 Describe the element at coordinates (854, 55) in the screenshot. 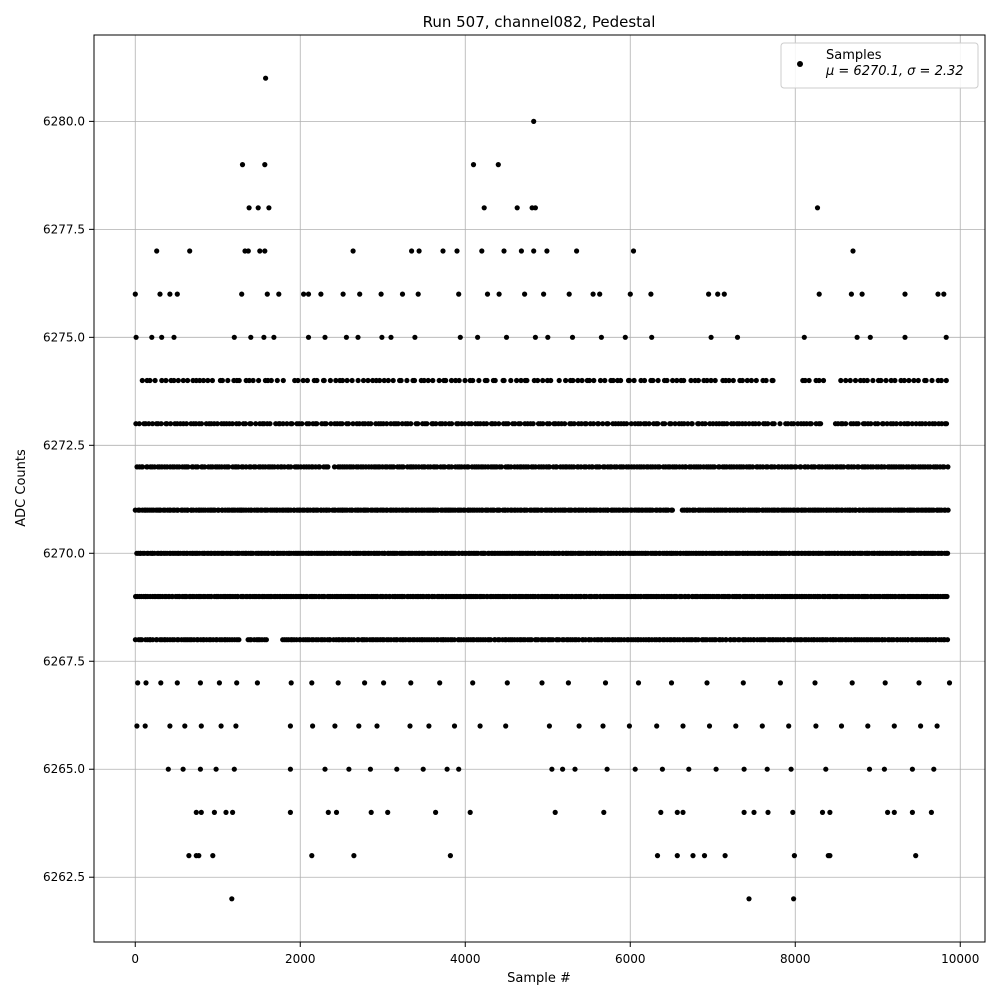

I see `legend-label: Samples` at that location.